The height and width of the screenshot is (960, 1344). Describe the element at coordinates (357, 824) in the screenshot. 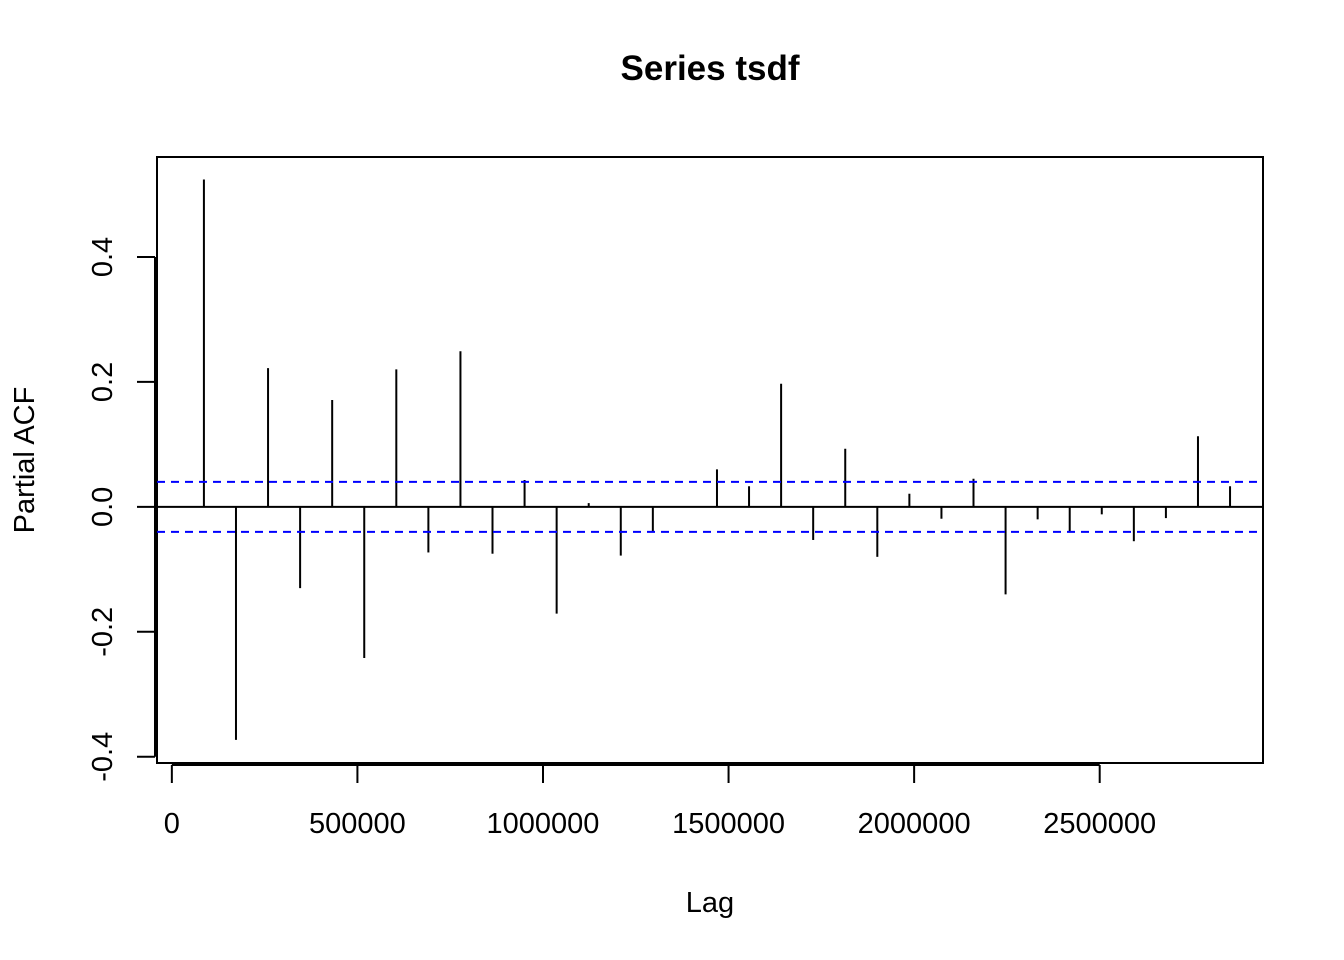

I see `x-tick-label: 500000` at that location.